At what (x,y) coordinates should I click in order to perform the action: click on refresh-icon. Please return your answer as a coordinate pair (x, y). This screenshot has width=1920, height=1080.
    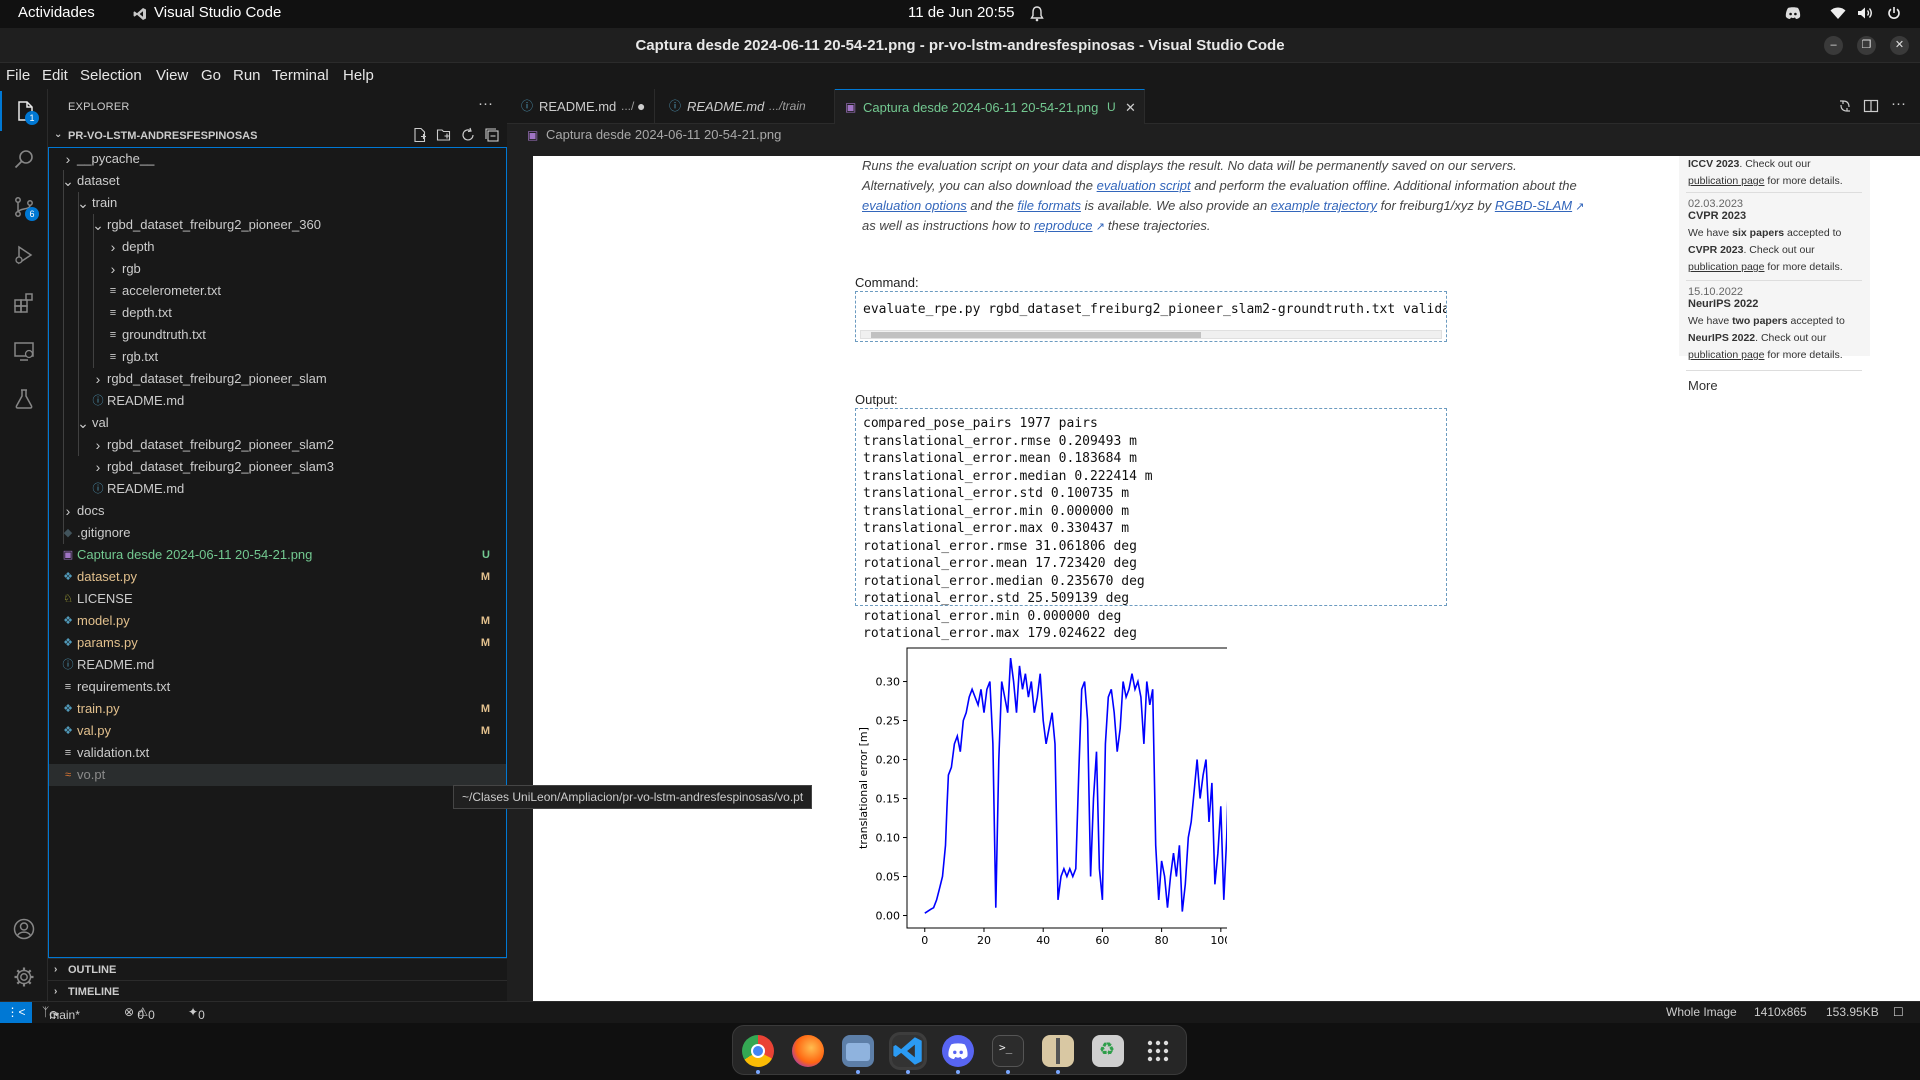
    Looking at the image, I should click on (468, 136).